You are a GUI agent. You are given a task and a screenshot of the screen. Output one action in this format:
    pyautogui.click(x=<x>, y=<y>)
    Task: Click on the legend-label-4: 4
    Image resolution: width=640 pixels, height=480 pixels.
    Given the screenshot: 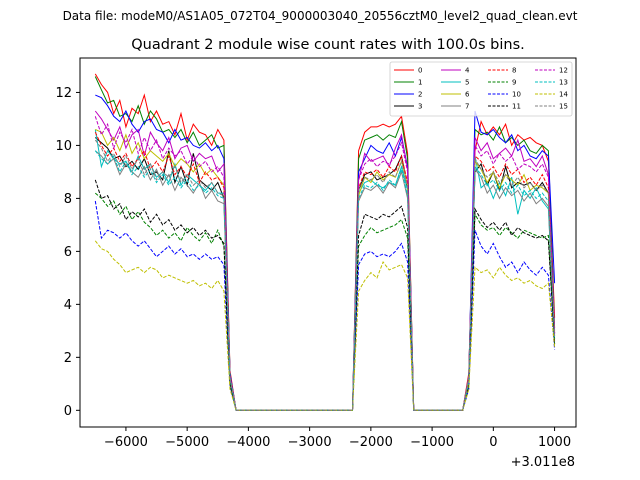 What is the action you would take?
    pyautogui.click(x=467, y=71)
    